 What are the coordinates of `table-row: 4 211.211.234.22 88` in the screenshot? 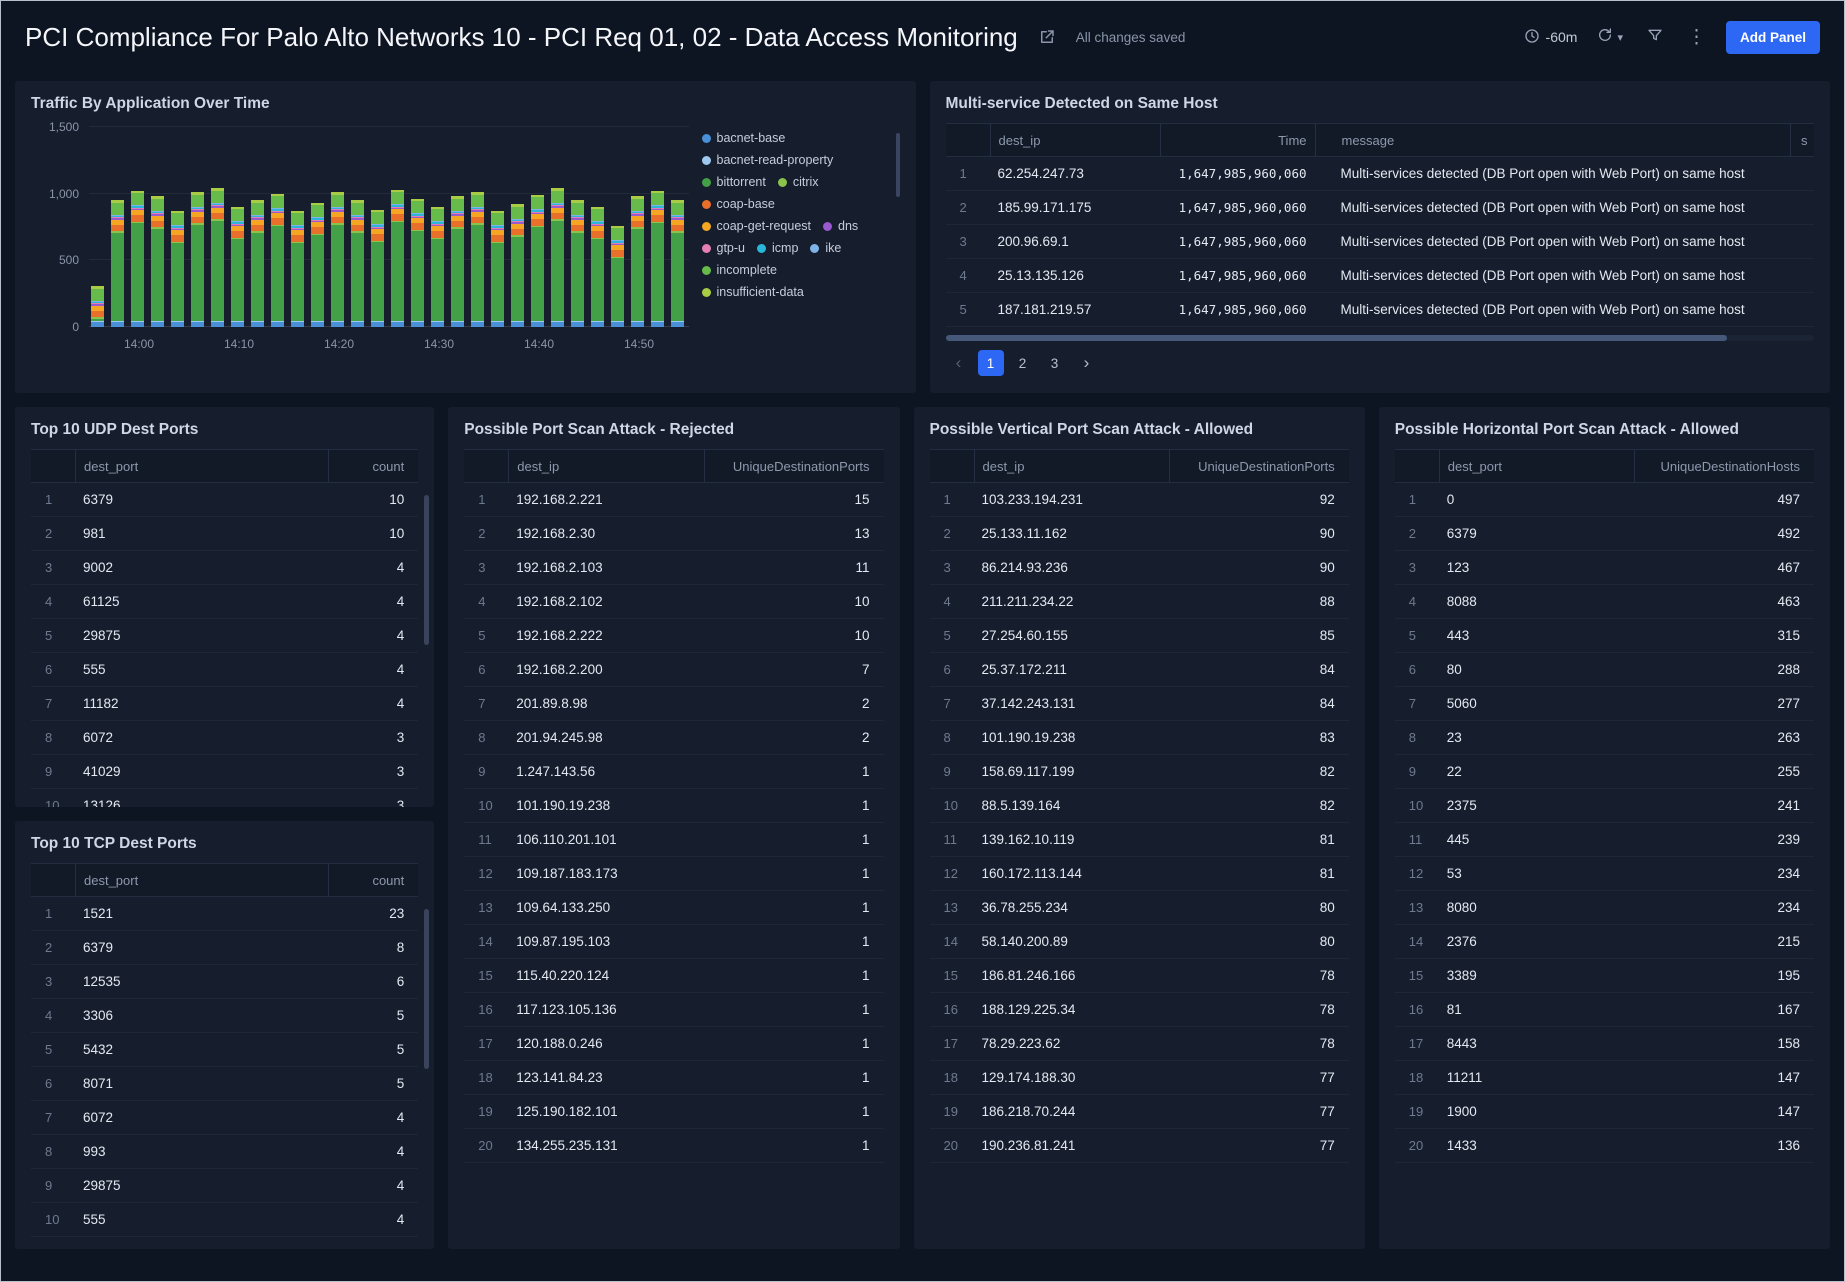 It's located at (1139, 602).